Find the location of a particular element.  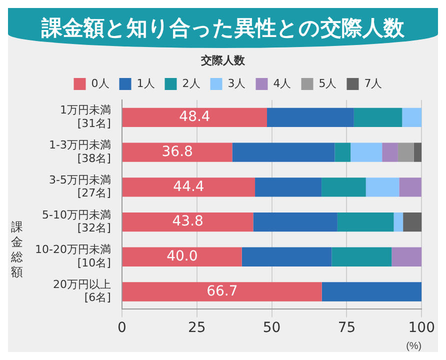

y-tick-label: 20万円以上 [6名] is located at coordinates (81, 291).